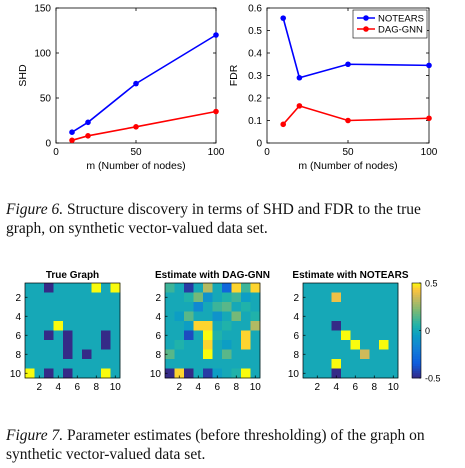 Image resolution: width=465 pixels, height=468 pixels. What do you see at coordinates (18, 336) in the screenshot?
I see `y-tick-label: 6` at bounding box center [18, 336].